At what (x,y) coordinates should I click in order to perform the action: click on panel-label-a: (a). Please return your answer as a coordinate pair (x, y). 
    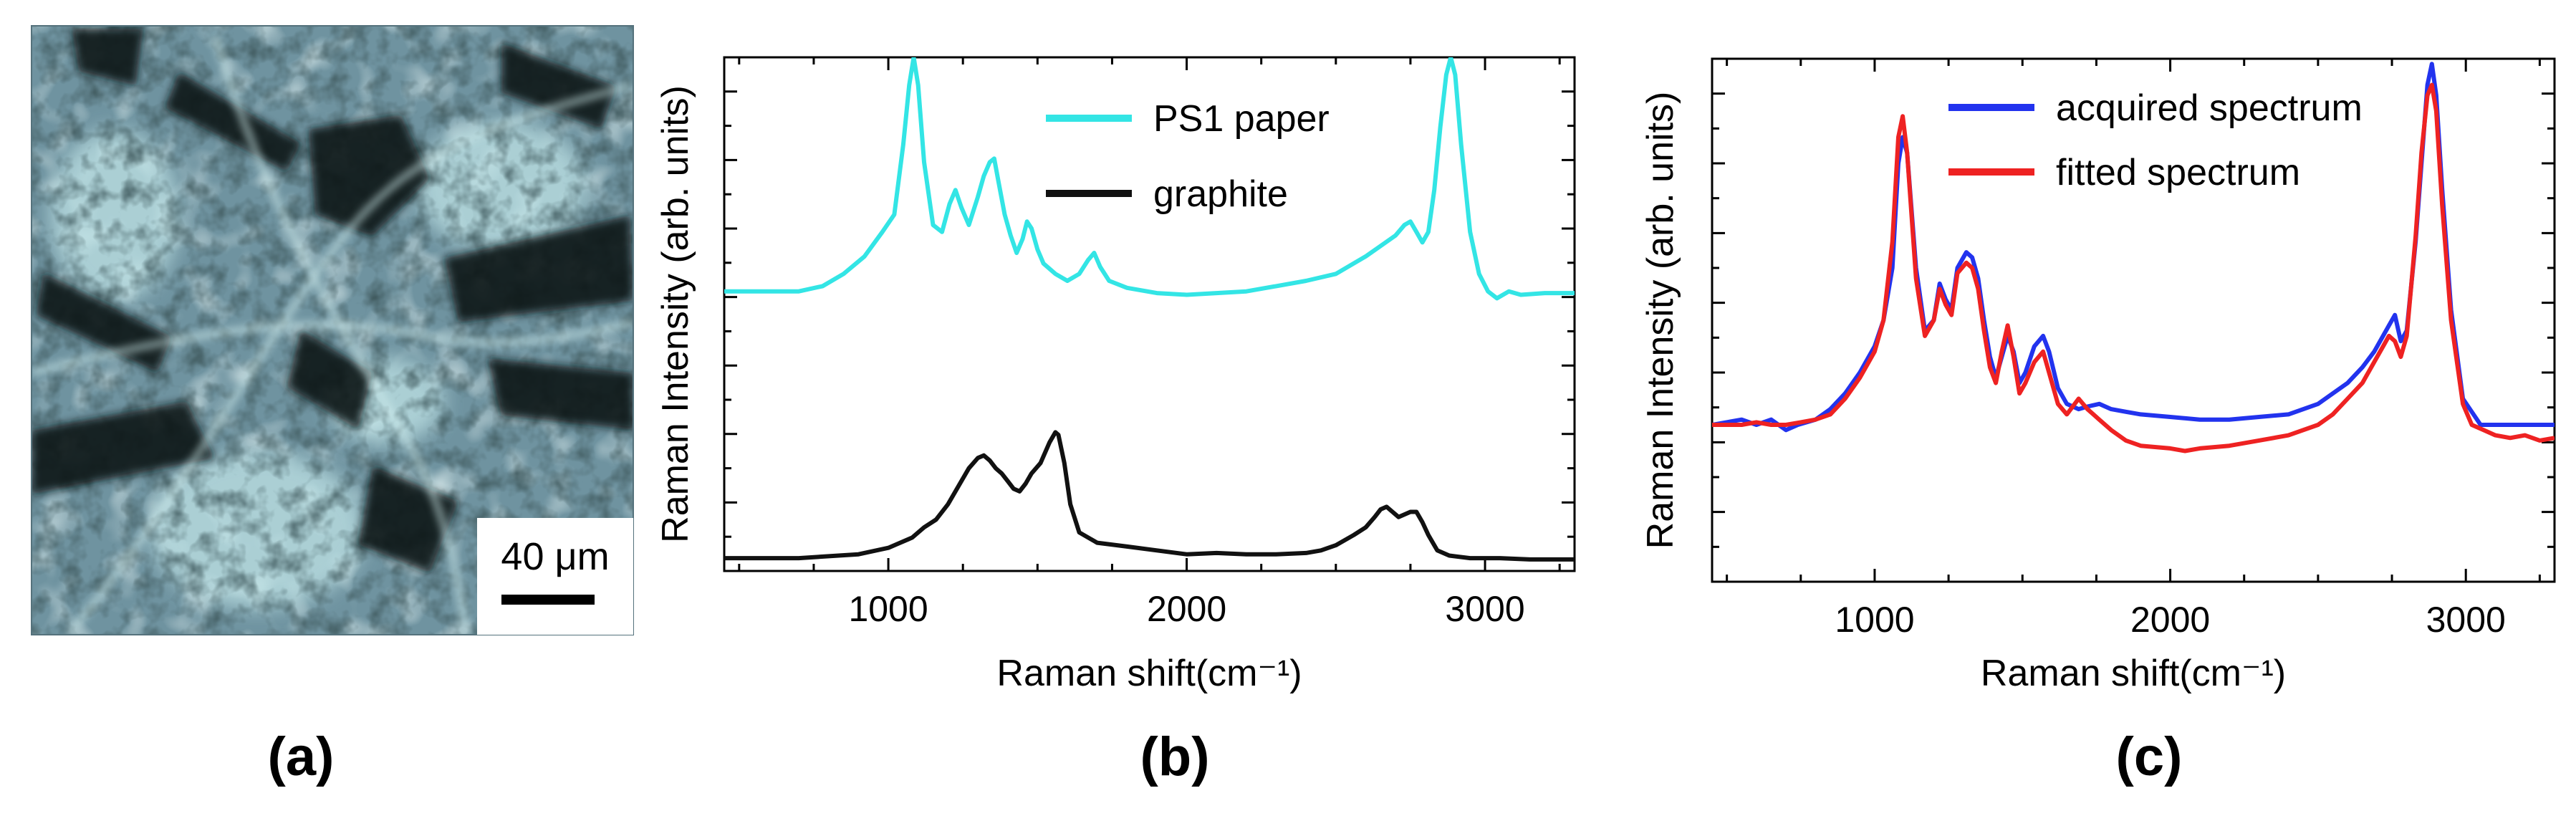
    Looking at the image, I should click on (301, 757).